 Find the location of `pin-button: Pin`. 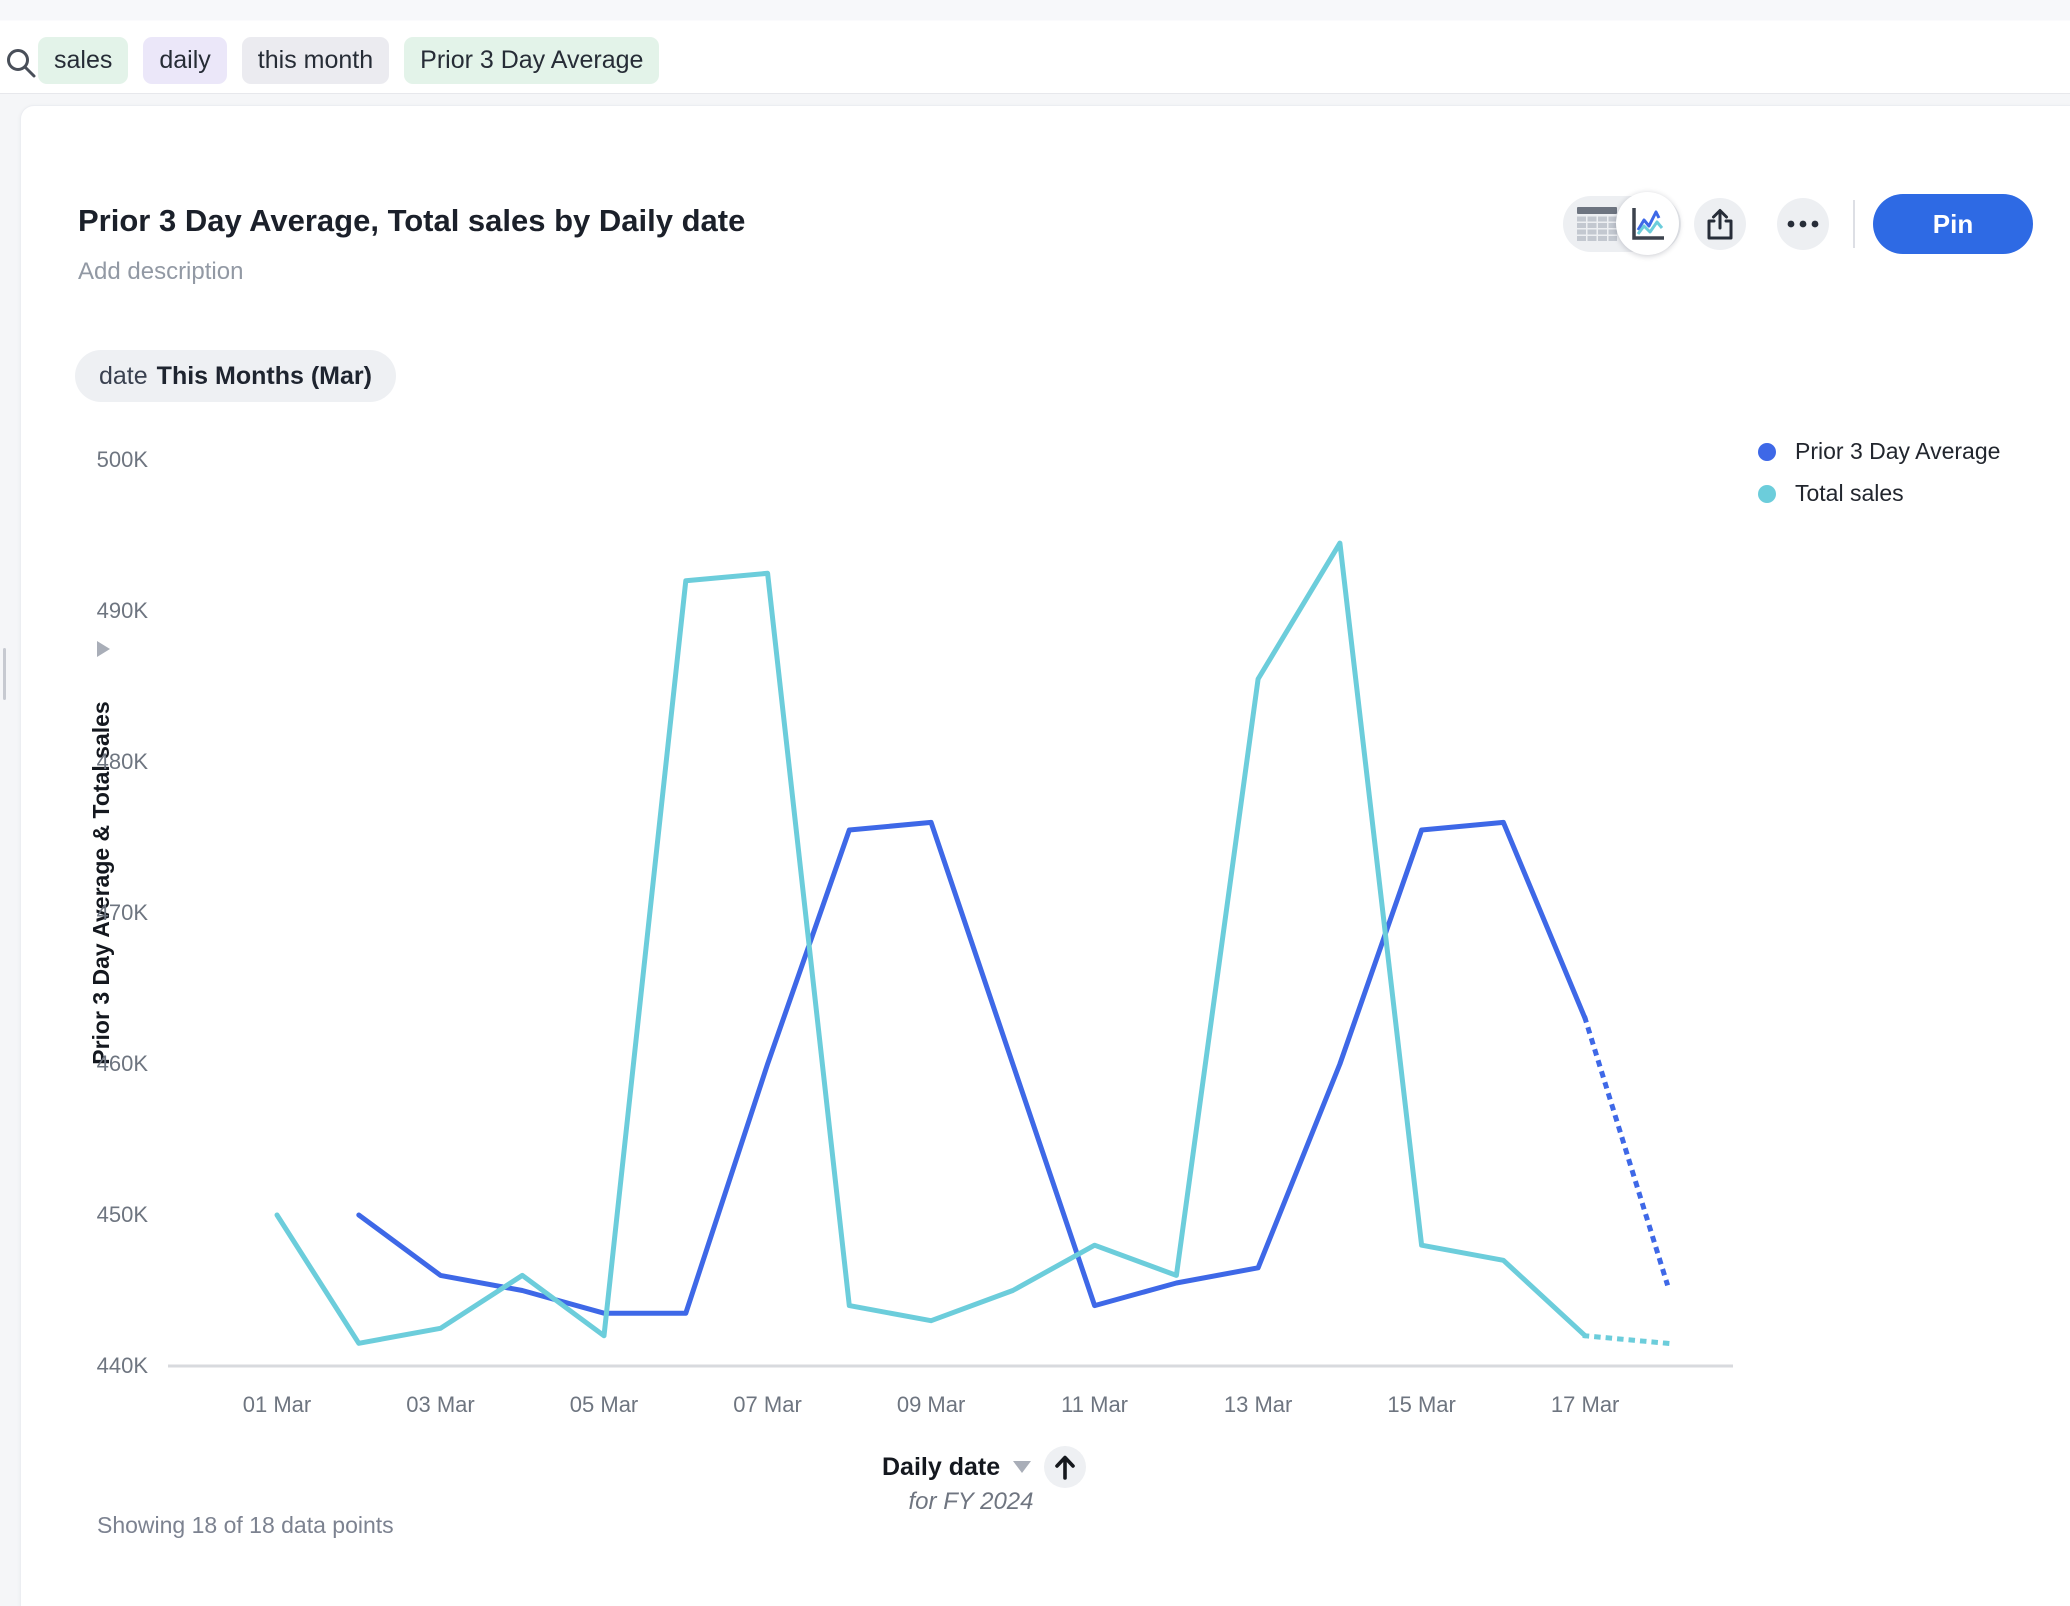

pin-button: Pin is located at coordinates (1953, 224).